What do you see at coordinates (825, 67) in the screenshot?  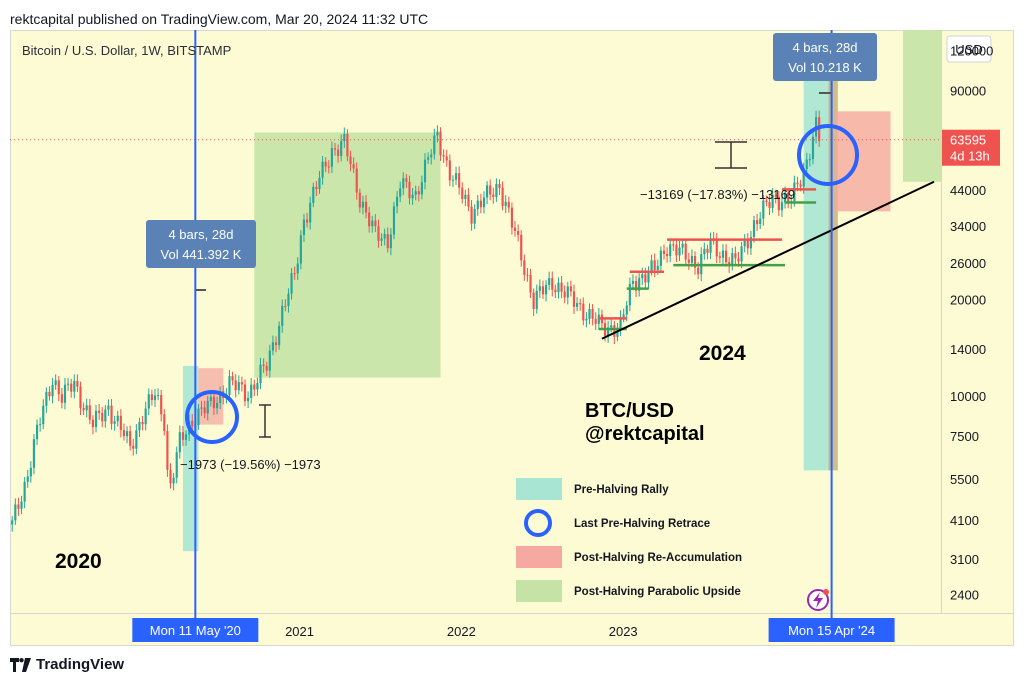 I see `measure-vol-text: Vol 10.218 K` at bounding box center [825, 67].